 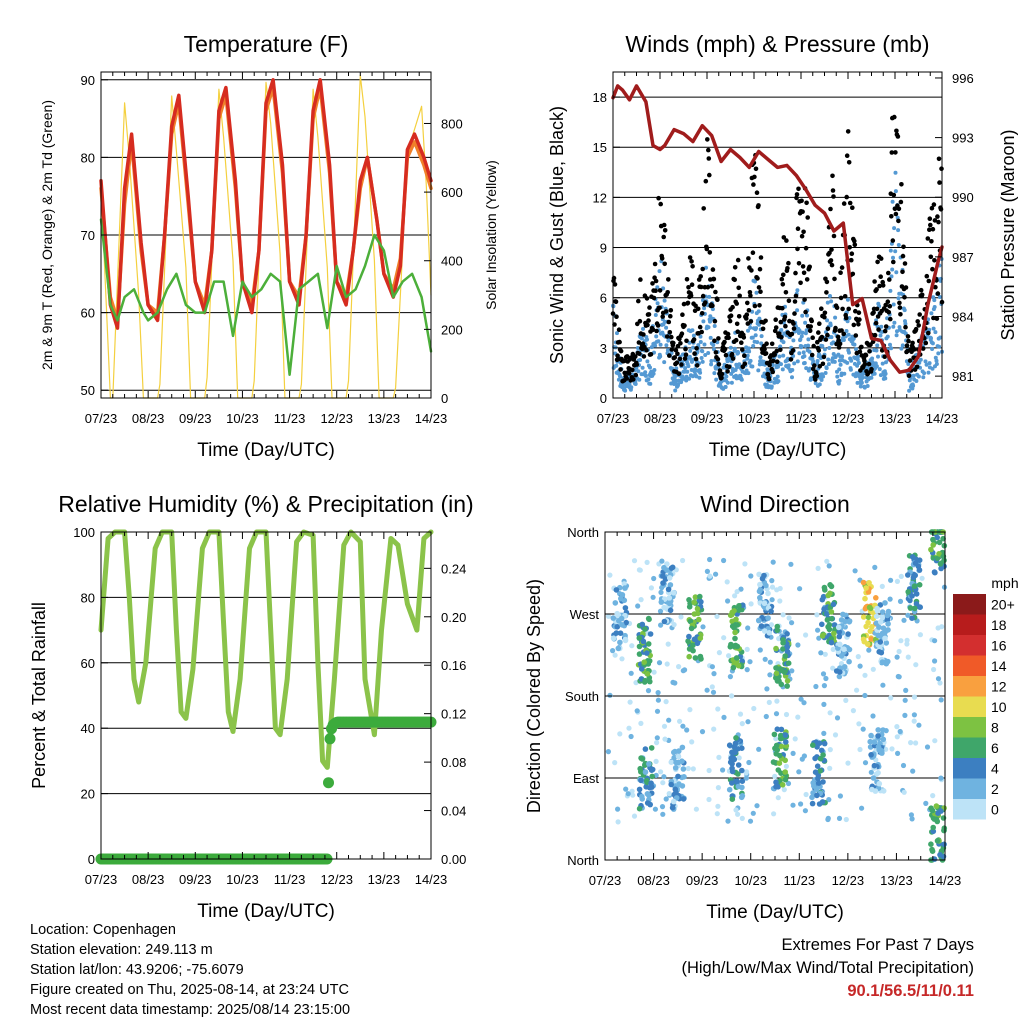 I want to click on y2-tick-label: 200, so click(x=452, y=329).